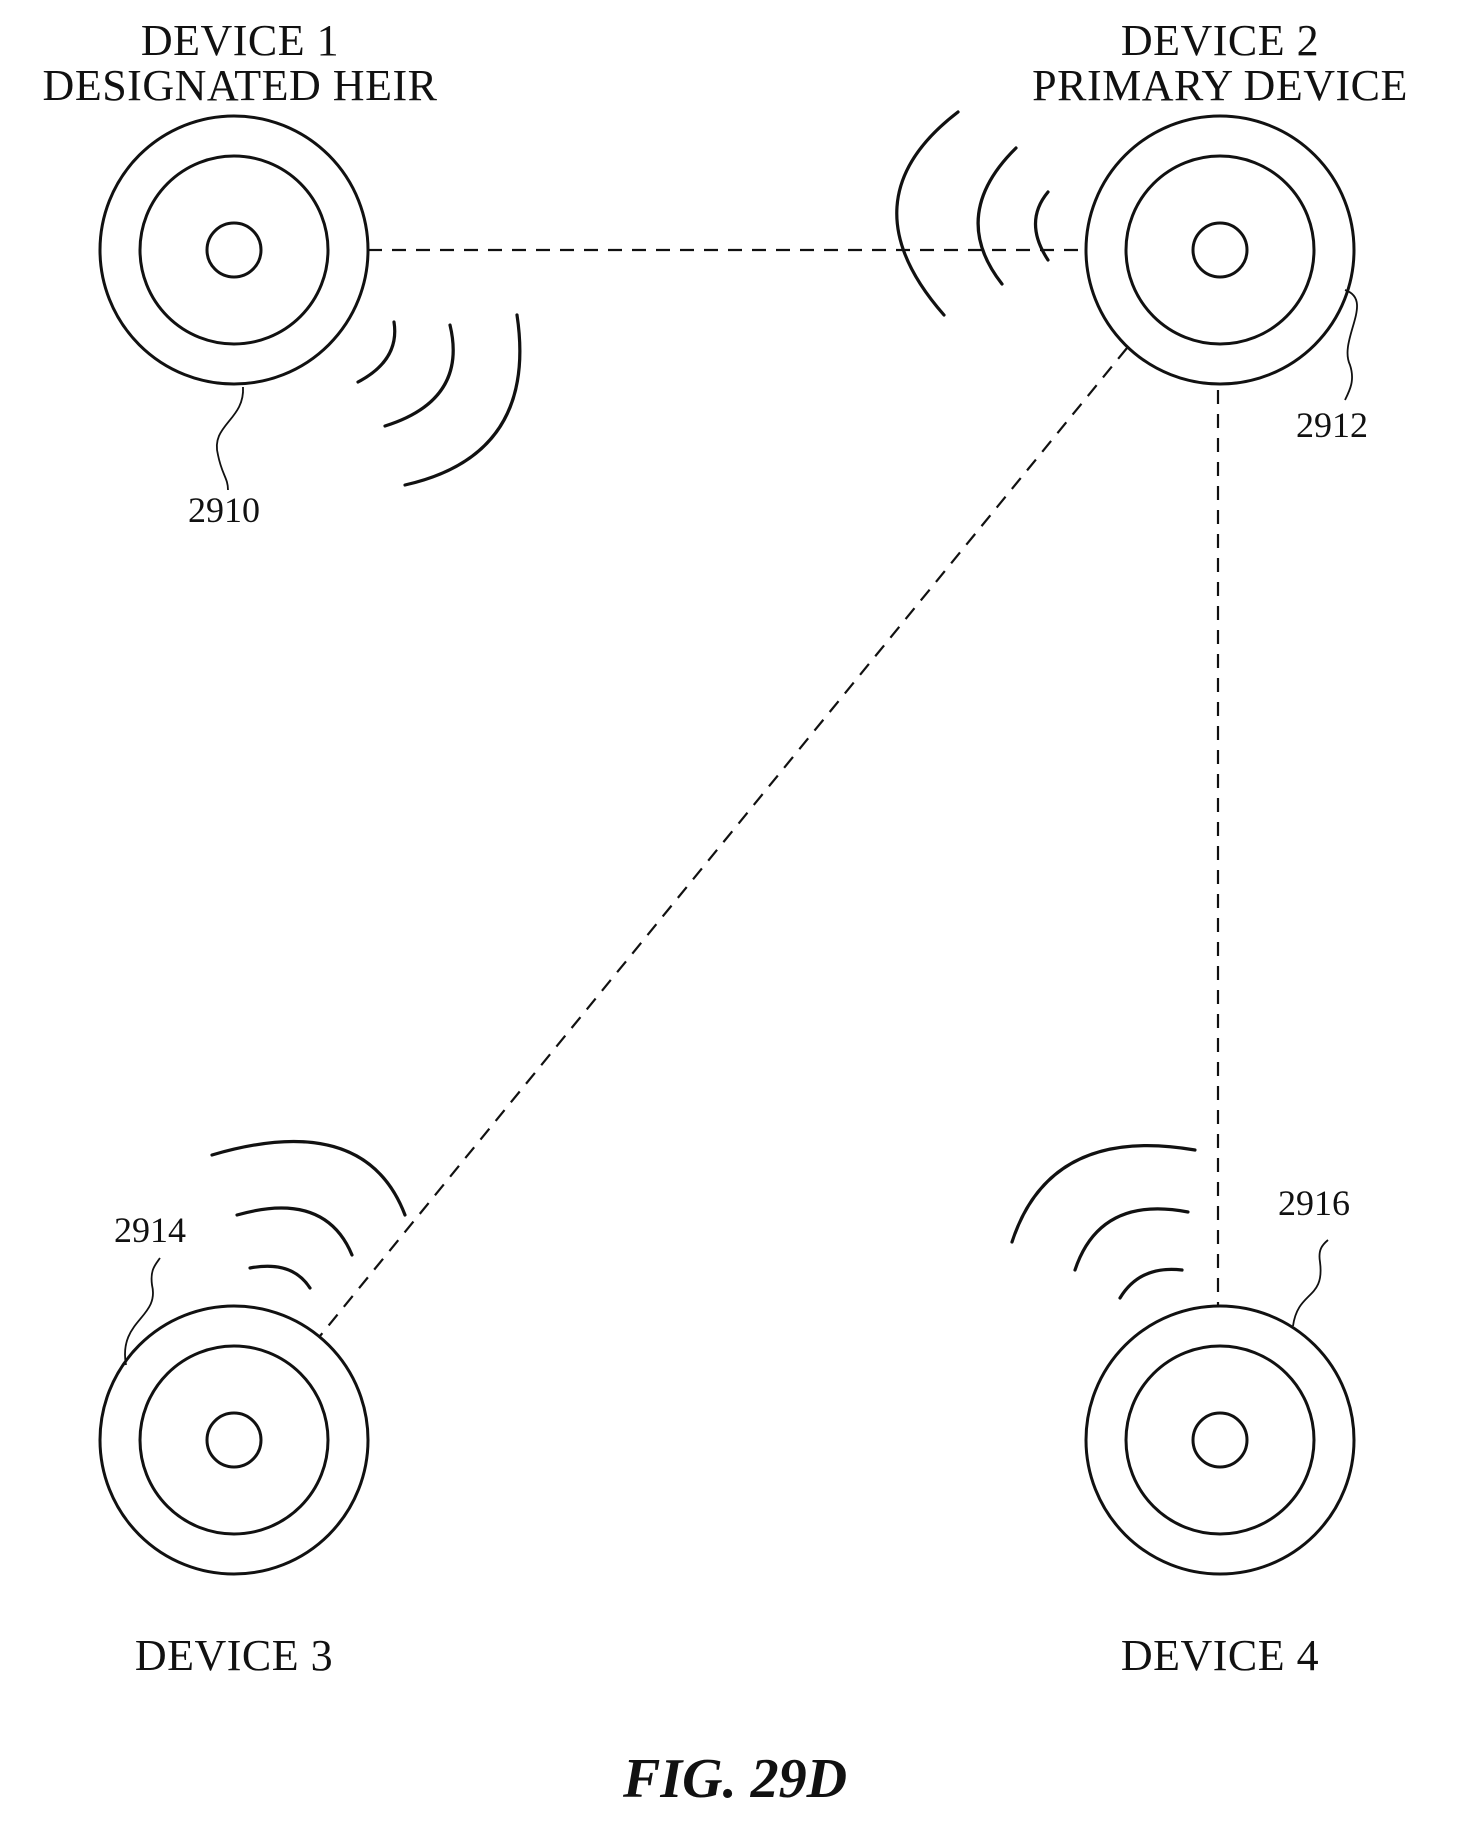 The height and width of the screenshot is (1829, 1471). I want to click on device-3-center-ring, so click(234, 1440).